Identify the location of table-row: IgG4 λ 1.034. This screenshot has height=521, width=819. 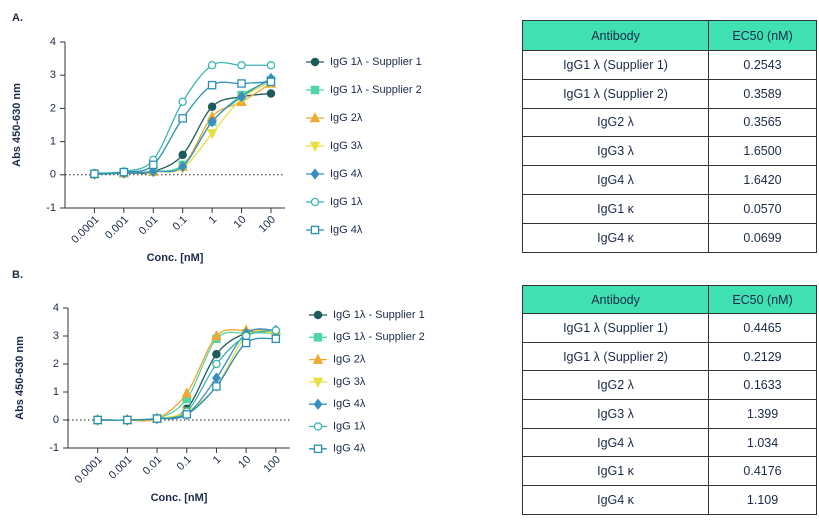
(669, 442).